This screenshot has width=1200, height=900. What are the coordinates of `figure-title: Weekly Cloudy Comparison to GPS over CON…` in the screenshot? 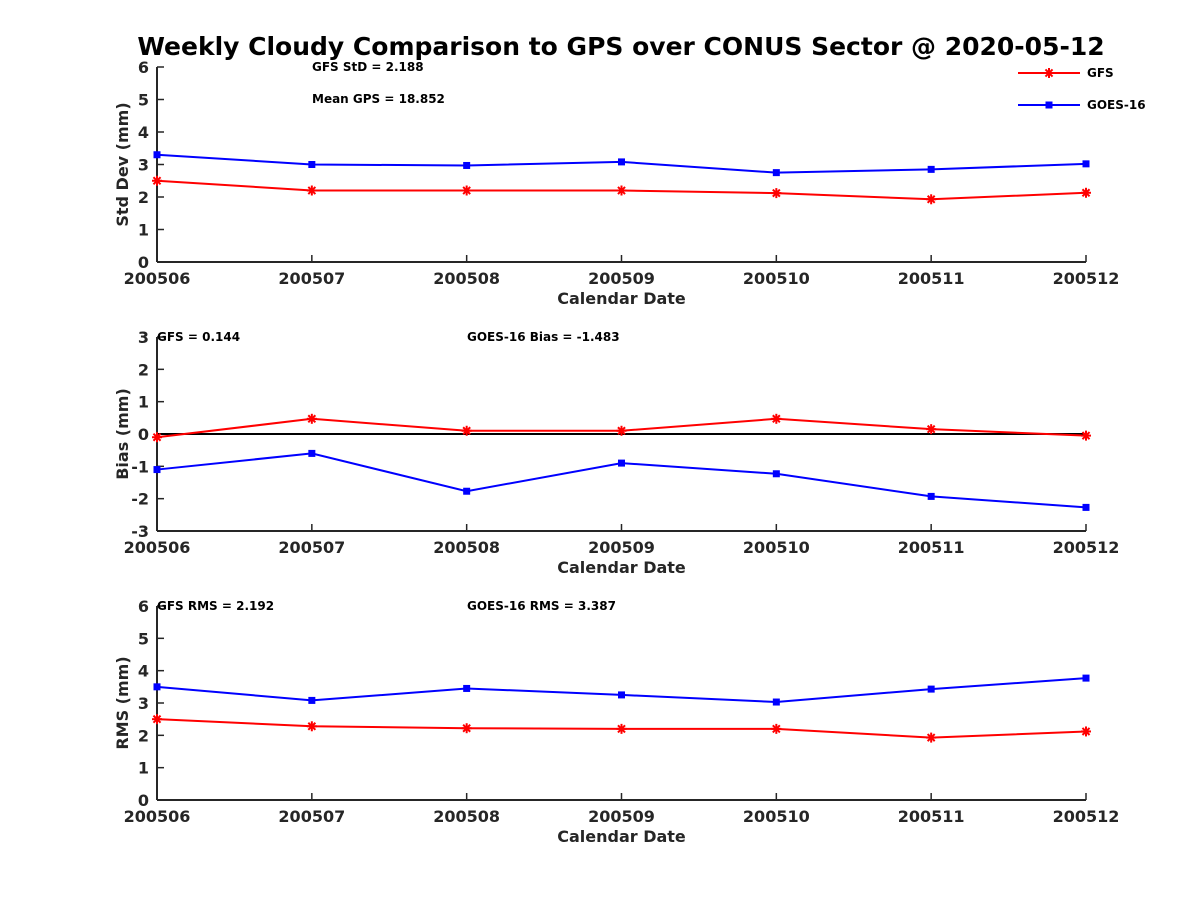 It's located at (620, 46).